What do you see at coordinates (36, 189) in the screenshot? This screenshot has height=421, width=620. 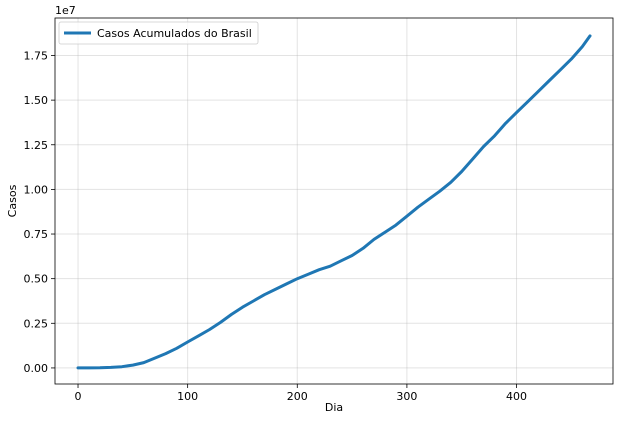 I see `y-tick-label: 1.00` at bounding box center [36, 189].